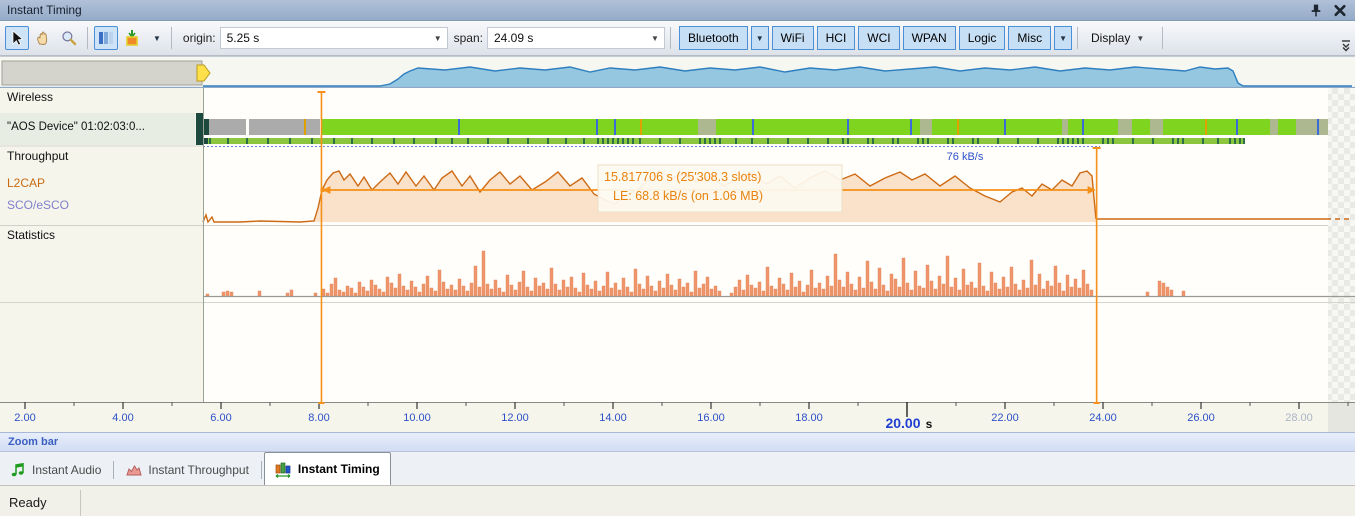 The image size is (1355, 516). I want to click on wireless-packet-strip, so click(724, 141).